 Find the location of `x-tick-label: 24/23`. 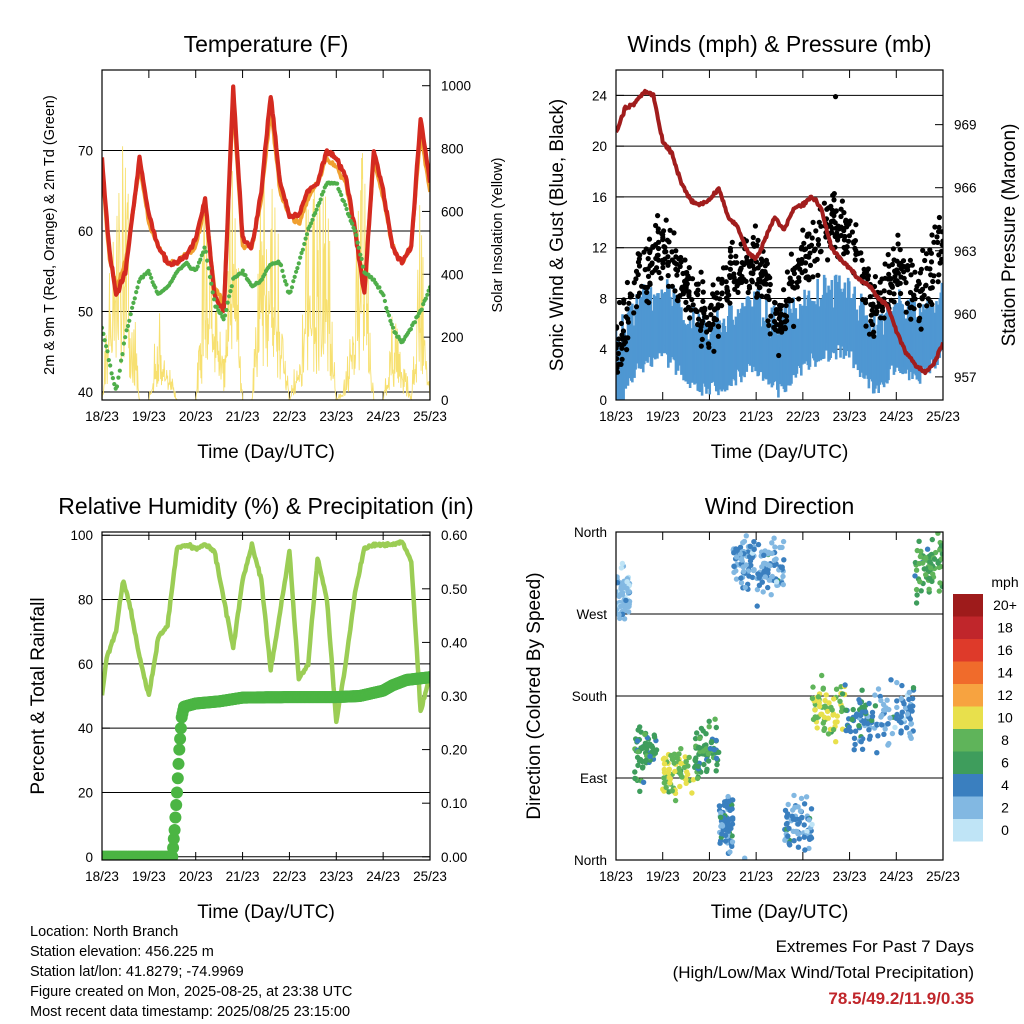

x-tick-label: 24/23 is located at coordinates (896, 876).